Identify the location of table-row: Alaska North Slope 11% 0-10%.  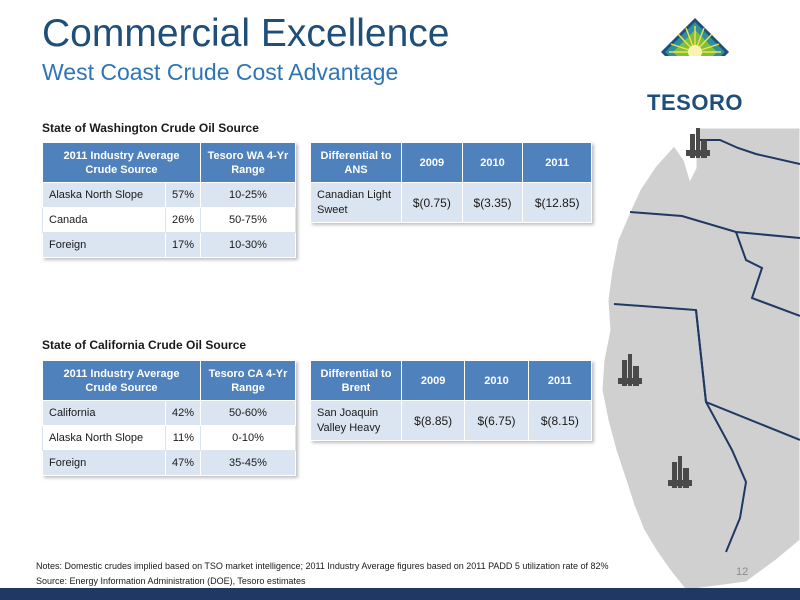
(169, 438).